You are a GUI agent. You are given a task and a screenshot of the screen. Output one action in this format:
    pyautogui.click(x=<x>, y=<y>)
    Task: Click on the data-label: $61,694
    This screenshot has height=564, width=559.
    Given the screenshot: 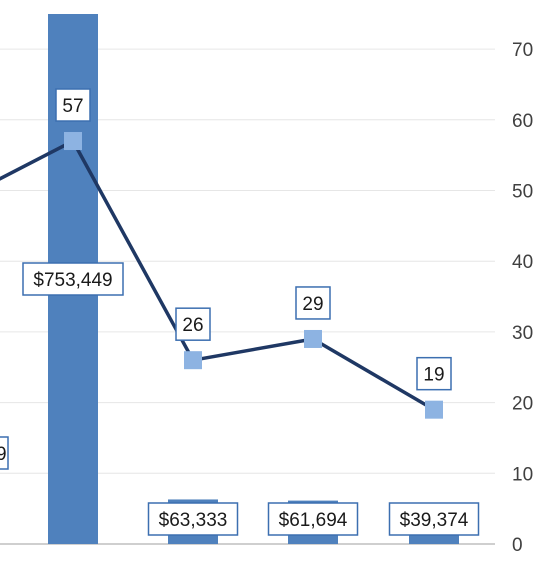 What is the action you would take?
    pyautogui.click(x=313, y=520)
    